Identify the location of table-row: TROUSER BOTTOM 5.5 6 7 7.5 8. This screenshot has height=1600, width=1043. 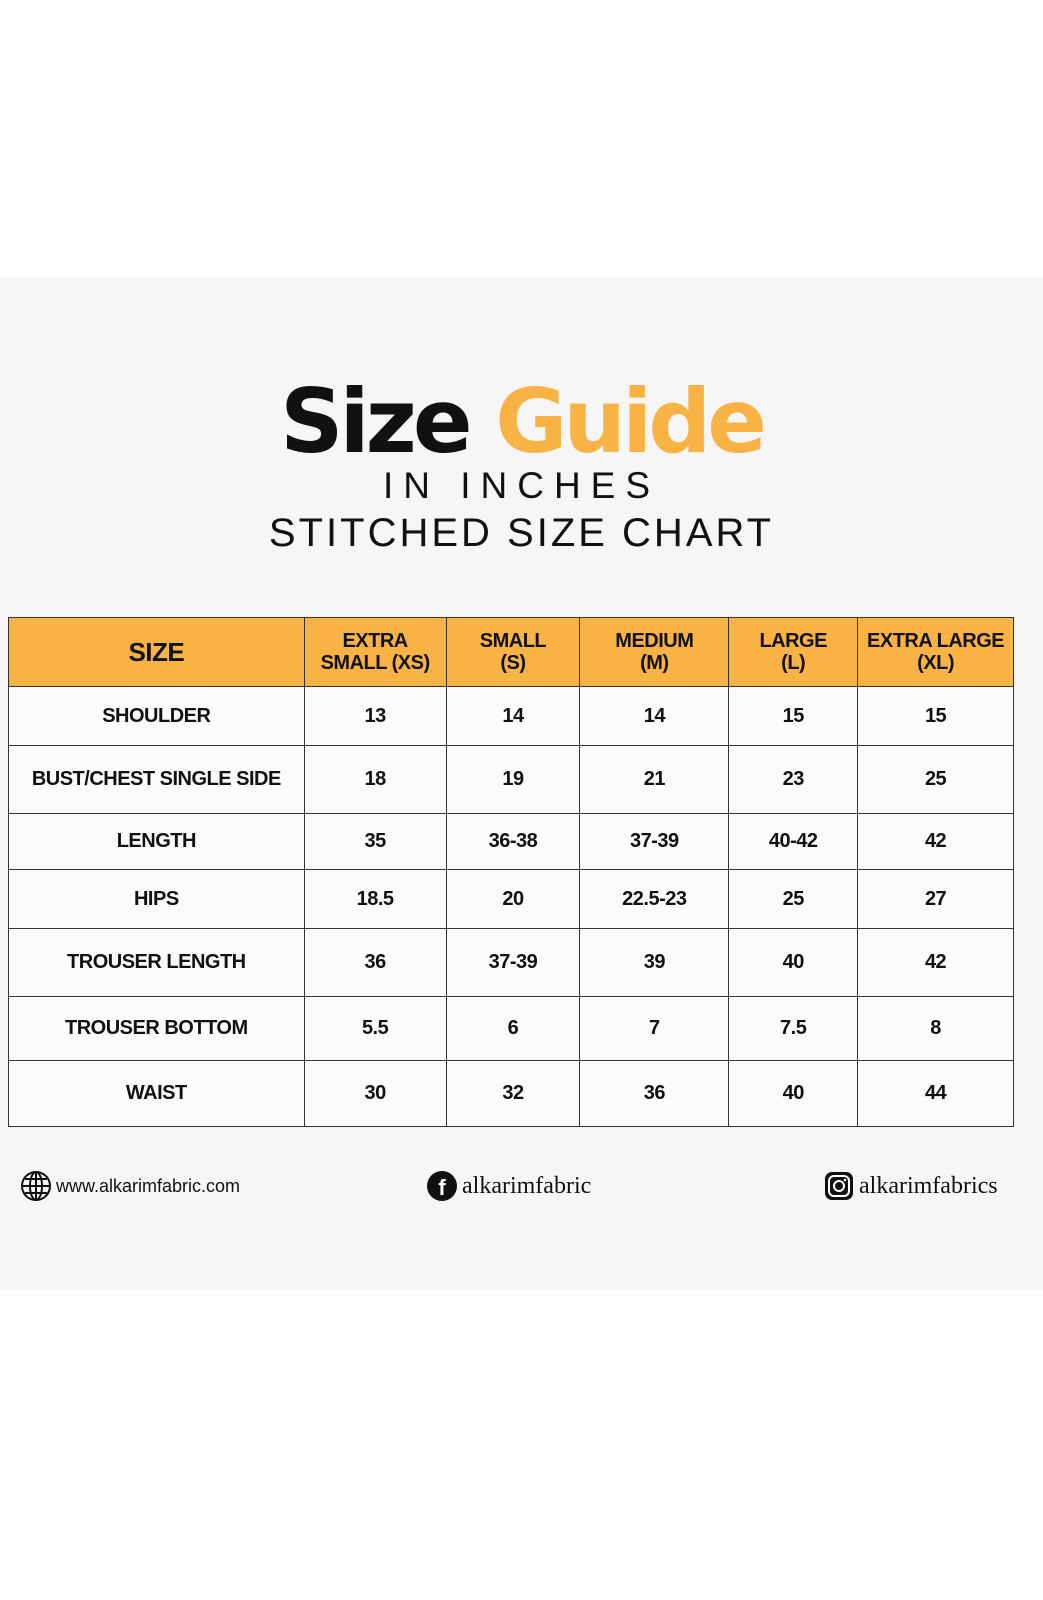
(511, 1028).